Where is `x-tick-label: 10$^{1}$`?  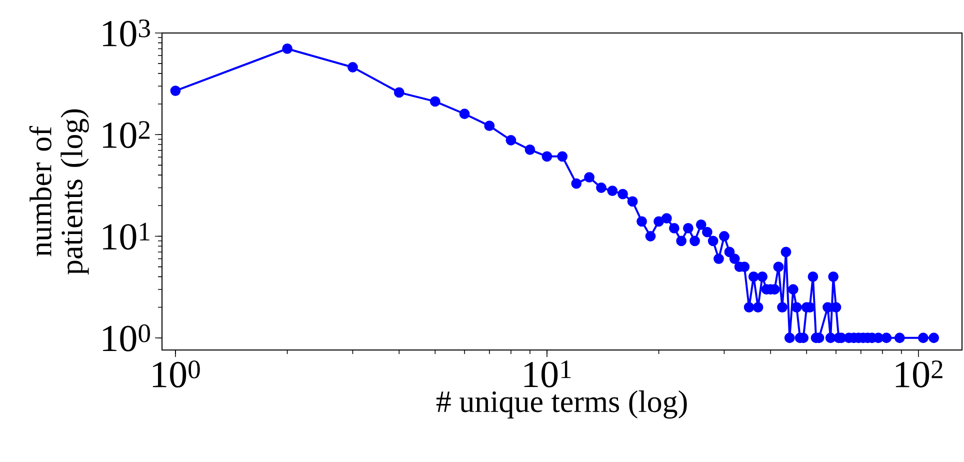
x-tick-label: 10$^{1}$ is located at coordinates (547, 374).